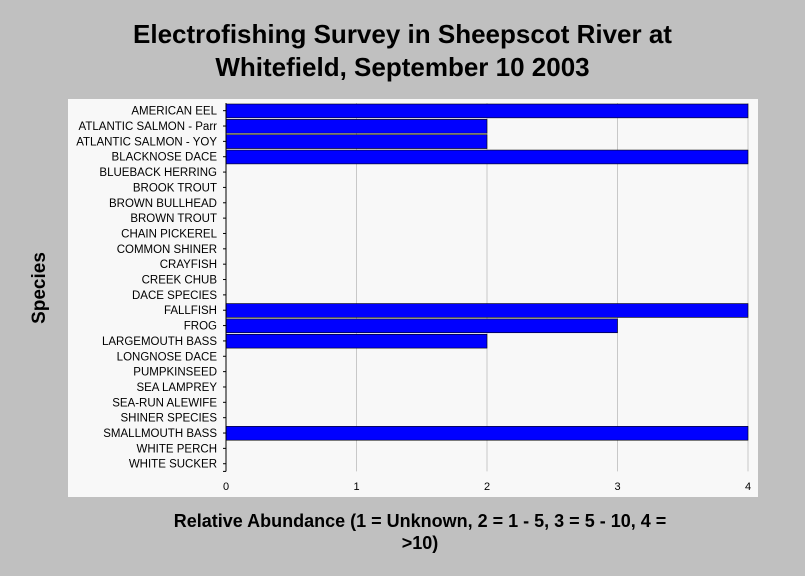 The width and height of the screenshot is (805, 576). What do you see at coordinates (164, 403) in the screenshot?
I see `category-label: SEA-RUN ALEWIFE` at bounding box center [164, 403].